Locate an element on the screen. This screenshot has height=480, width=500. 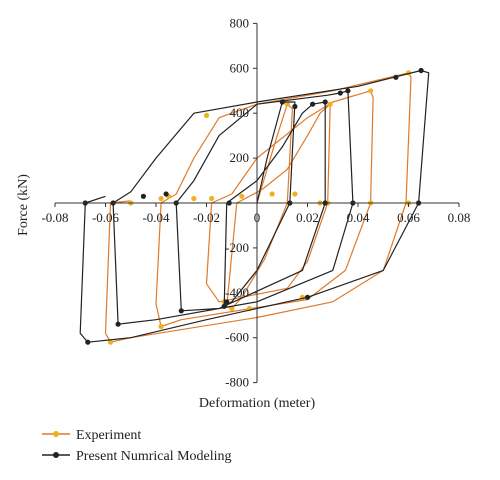
x-tick-label: -0.02 is located at coordinates (206, 217).